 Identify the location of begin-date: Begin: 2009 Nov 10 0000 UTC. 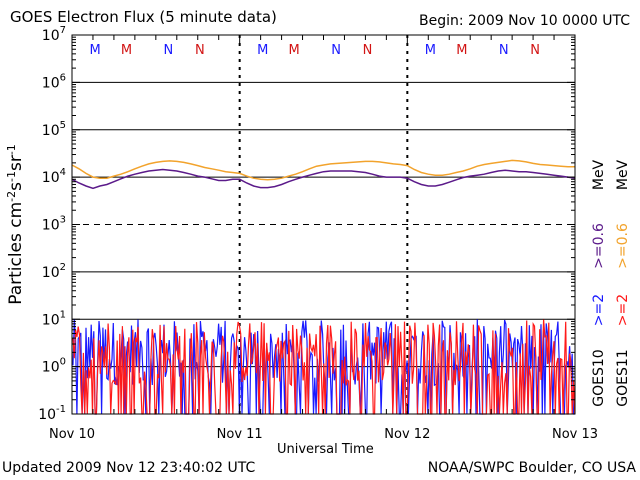
(524, 21).